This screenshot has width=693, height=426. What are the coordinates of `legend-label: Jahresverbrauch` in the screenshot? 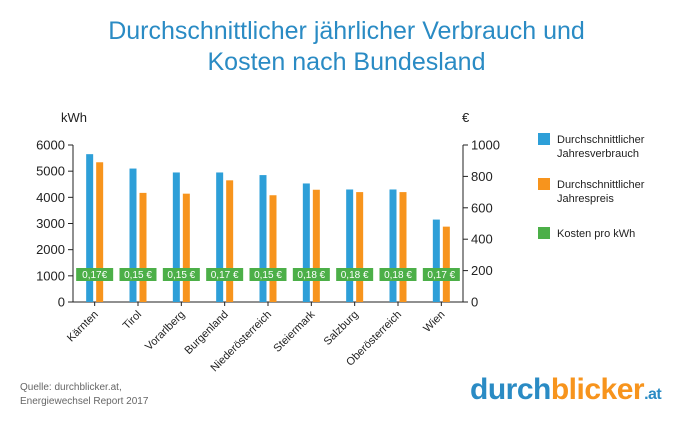 It's located at (598, 154).